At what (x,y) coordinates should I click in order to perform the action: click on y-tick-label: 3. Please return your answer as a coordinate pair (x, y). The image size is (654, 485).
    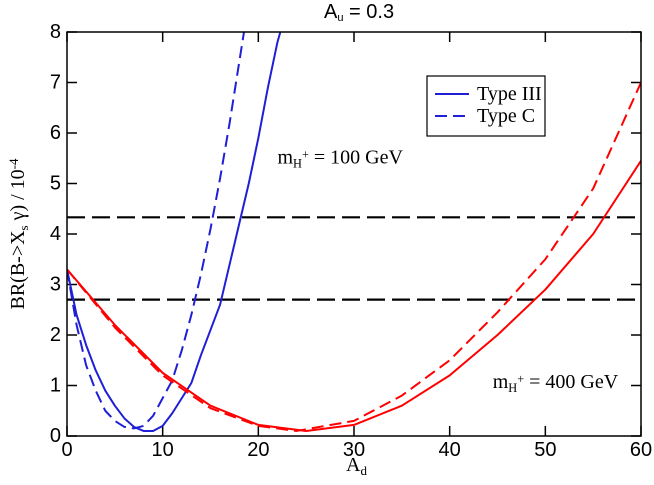
    Looking at the image, I should click on (55, 285).